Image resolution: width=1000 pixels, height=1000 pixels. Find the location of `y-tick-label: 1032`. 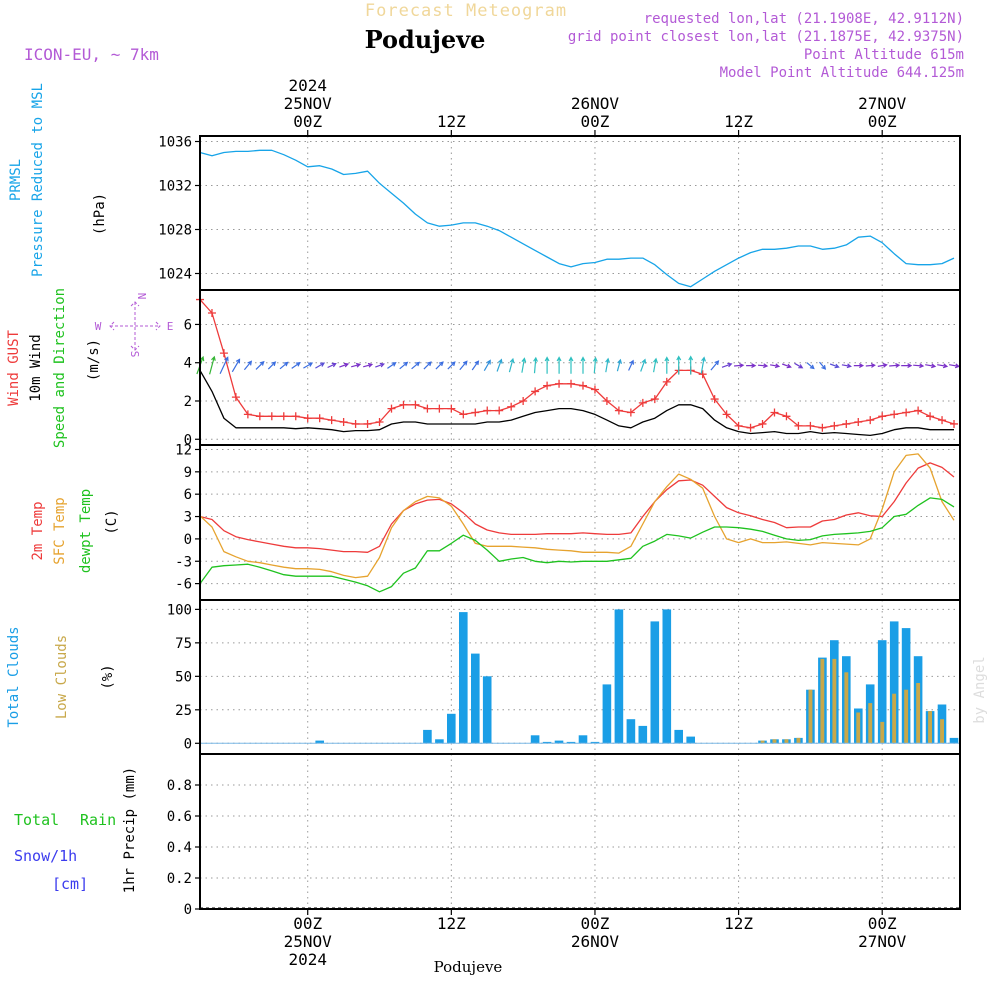

y-tick-label: 1032 is located at coordinates (175, 187).